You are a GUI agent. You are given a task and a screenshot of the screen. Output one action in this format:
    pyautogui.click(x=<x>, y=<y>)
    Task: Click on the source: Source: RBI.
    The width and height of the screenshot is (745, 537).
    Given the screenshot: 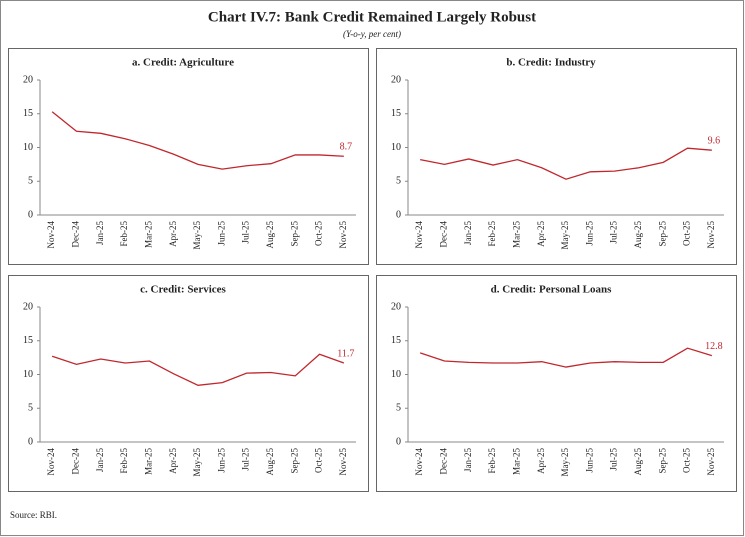 What is the action you would take?
    pyautogui.click(x=33, y=515)
    